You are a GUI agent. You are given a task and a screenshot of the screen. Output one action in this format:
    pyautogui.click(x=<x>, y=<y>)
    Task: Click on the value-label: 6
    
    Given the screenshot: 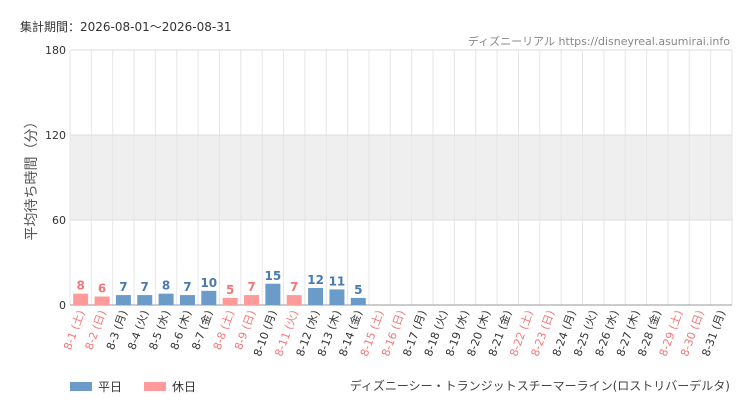 What is the action you would take?
    pyautogui.click(x=102, y=289)
    